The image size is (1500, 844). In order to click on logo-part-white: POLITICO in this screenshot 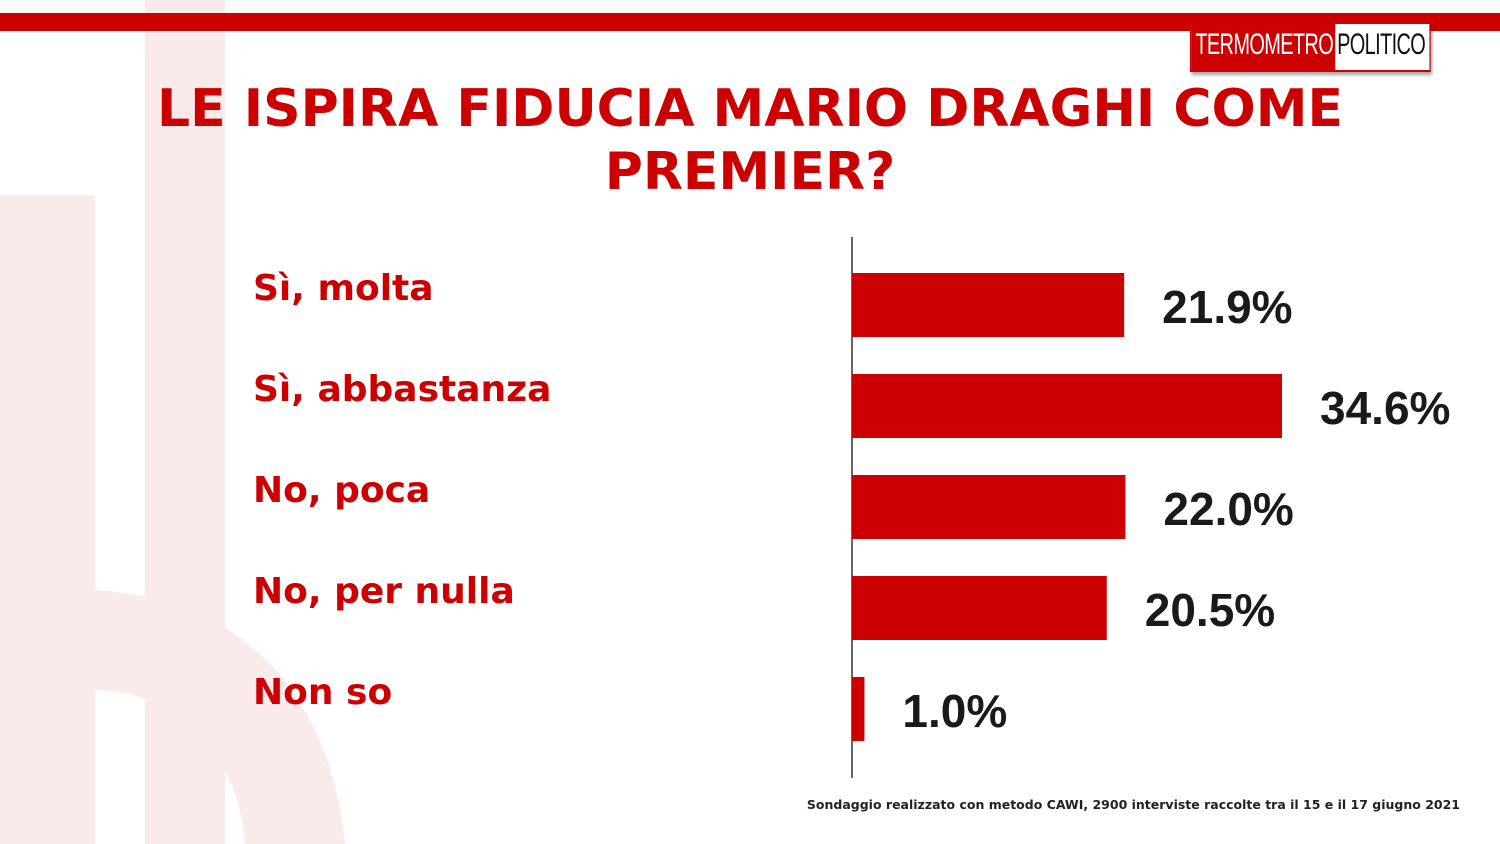, I will do `click(1382, 47)`.